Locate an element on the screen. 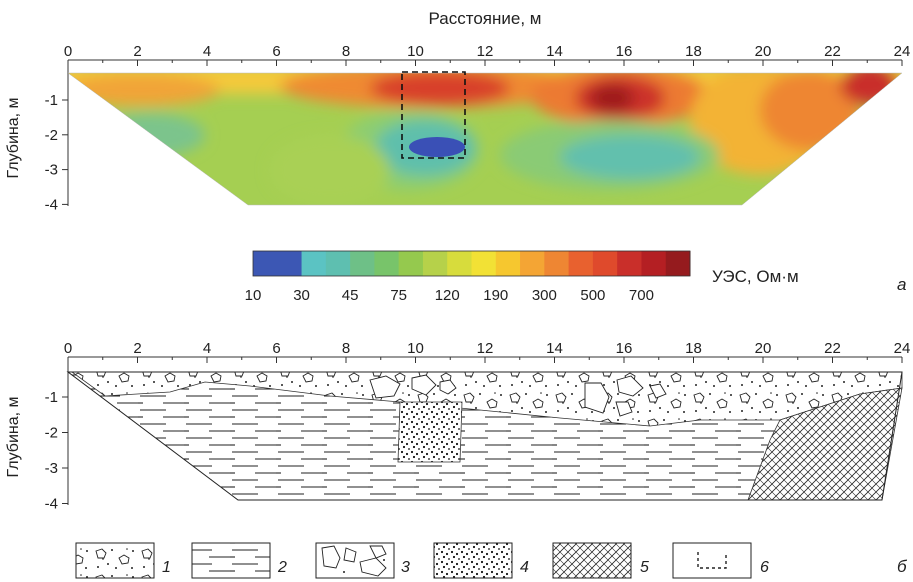 The image size is (913, 582). colorbar-tick-label: 500 is located at coordinates (592, 295).